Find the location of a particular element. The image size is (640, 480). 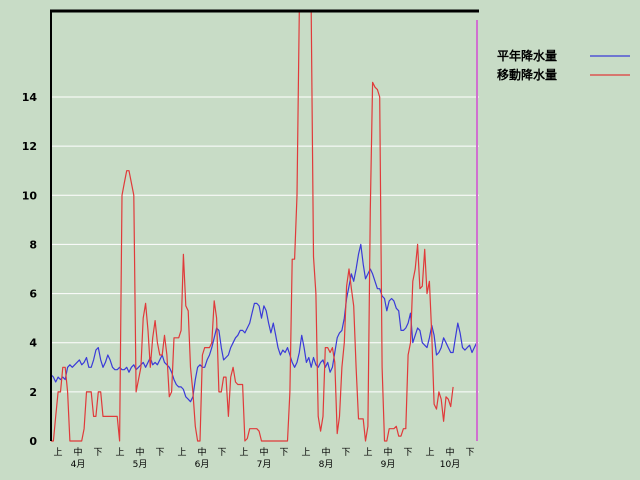

period-label-4-1: 上 is located at coordinates (243, 452).